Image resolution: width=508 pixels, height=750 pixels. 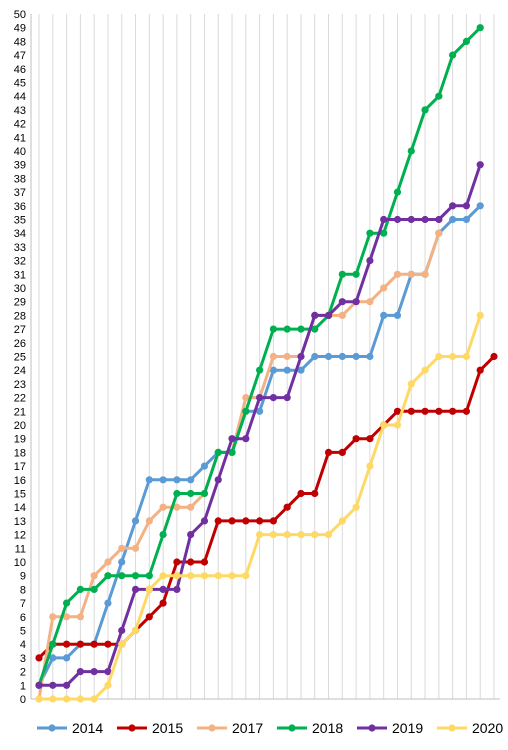 What do you see at coordinates (23, 645) in the screenshot?
I see `y-tick-label: 4` at bounding box center [23, 645].